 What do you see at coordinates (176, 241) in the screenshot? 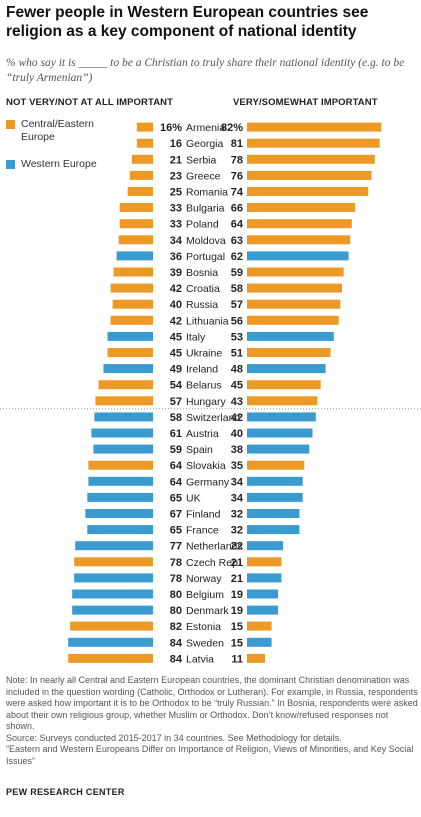
I see `value-label-left-7: 34` at bounding box center [176, 241].